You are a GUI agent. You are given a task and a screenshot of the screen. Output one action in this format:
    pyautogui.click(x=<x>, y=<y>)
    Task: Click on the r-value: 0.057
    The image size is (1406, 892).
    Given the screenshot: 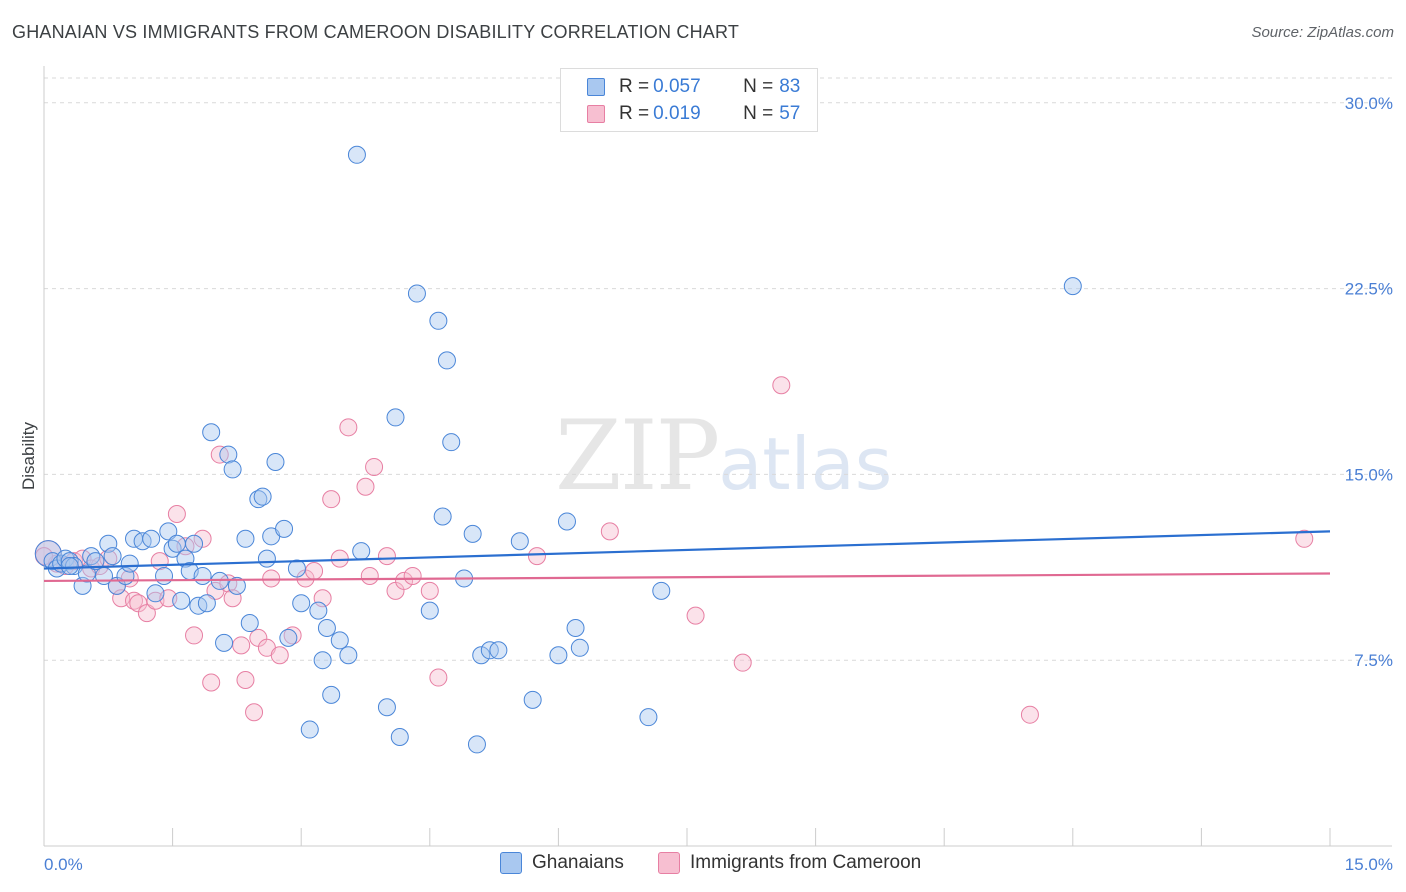 What is the action you would take?
    pyautogui.click(x=677, y=86)
    